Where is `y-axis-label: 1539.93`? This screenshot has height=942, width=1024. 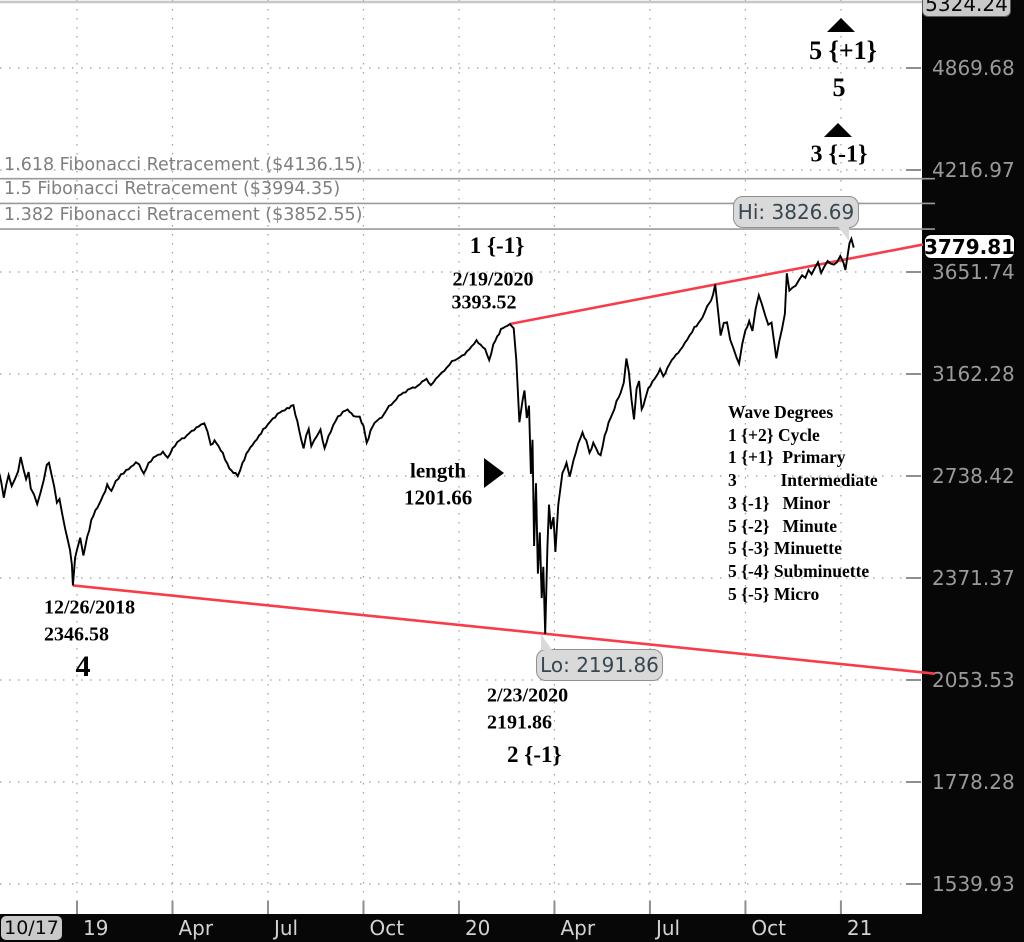 y-axis-label: 1539.93 is located at coordinates (973, 883).